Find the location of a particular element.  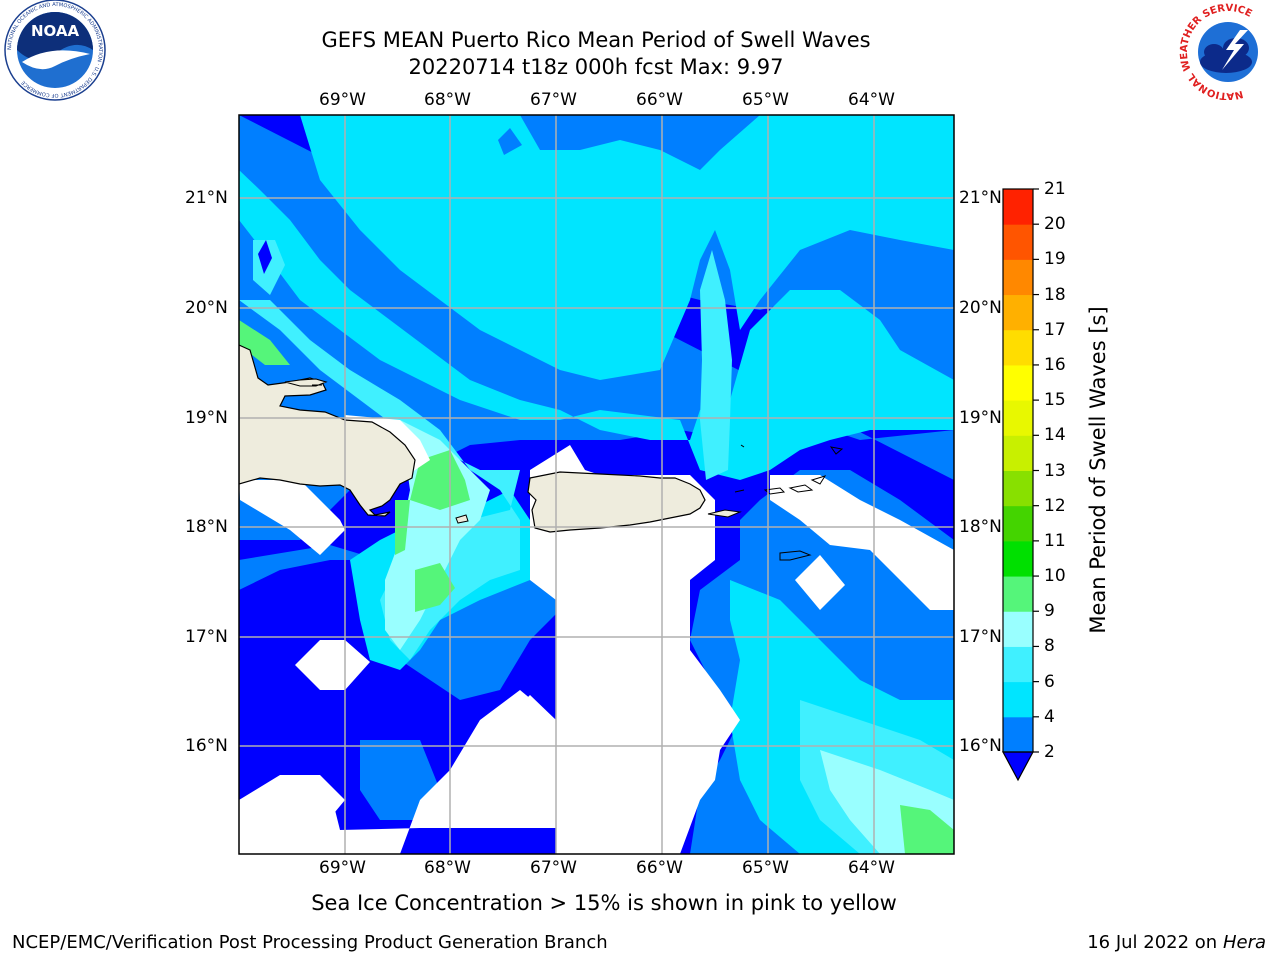

lon-label-bottom-68w: 68°W is located at coordinates (447, 868).